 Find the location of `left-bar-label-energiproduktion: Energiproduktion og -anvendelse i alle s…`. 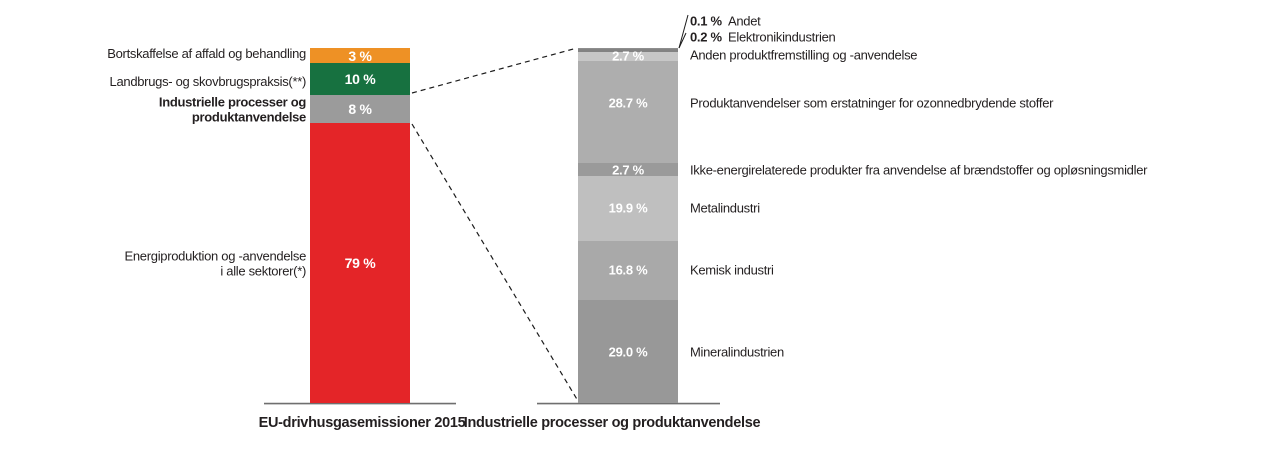

left-bar-label-energiproduktion: Energiproduktion og -anvendelse i alle s… is located at coordinates (215, 263).